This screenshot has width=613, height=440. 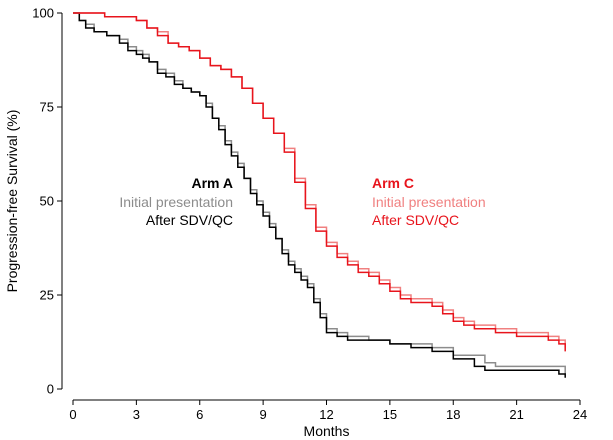 I want to click on y-tick-label: 50, so click(x=47, y=201).